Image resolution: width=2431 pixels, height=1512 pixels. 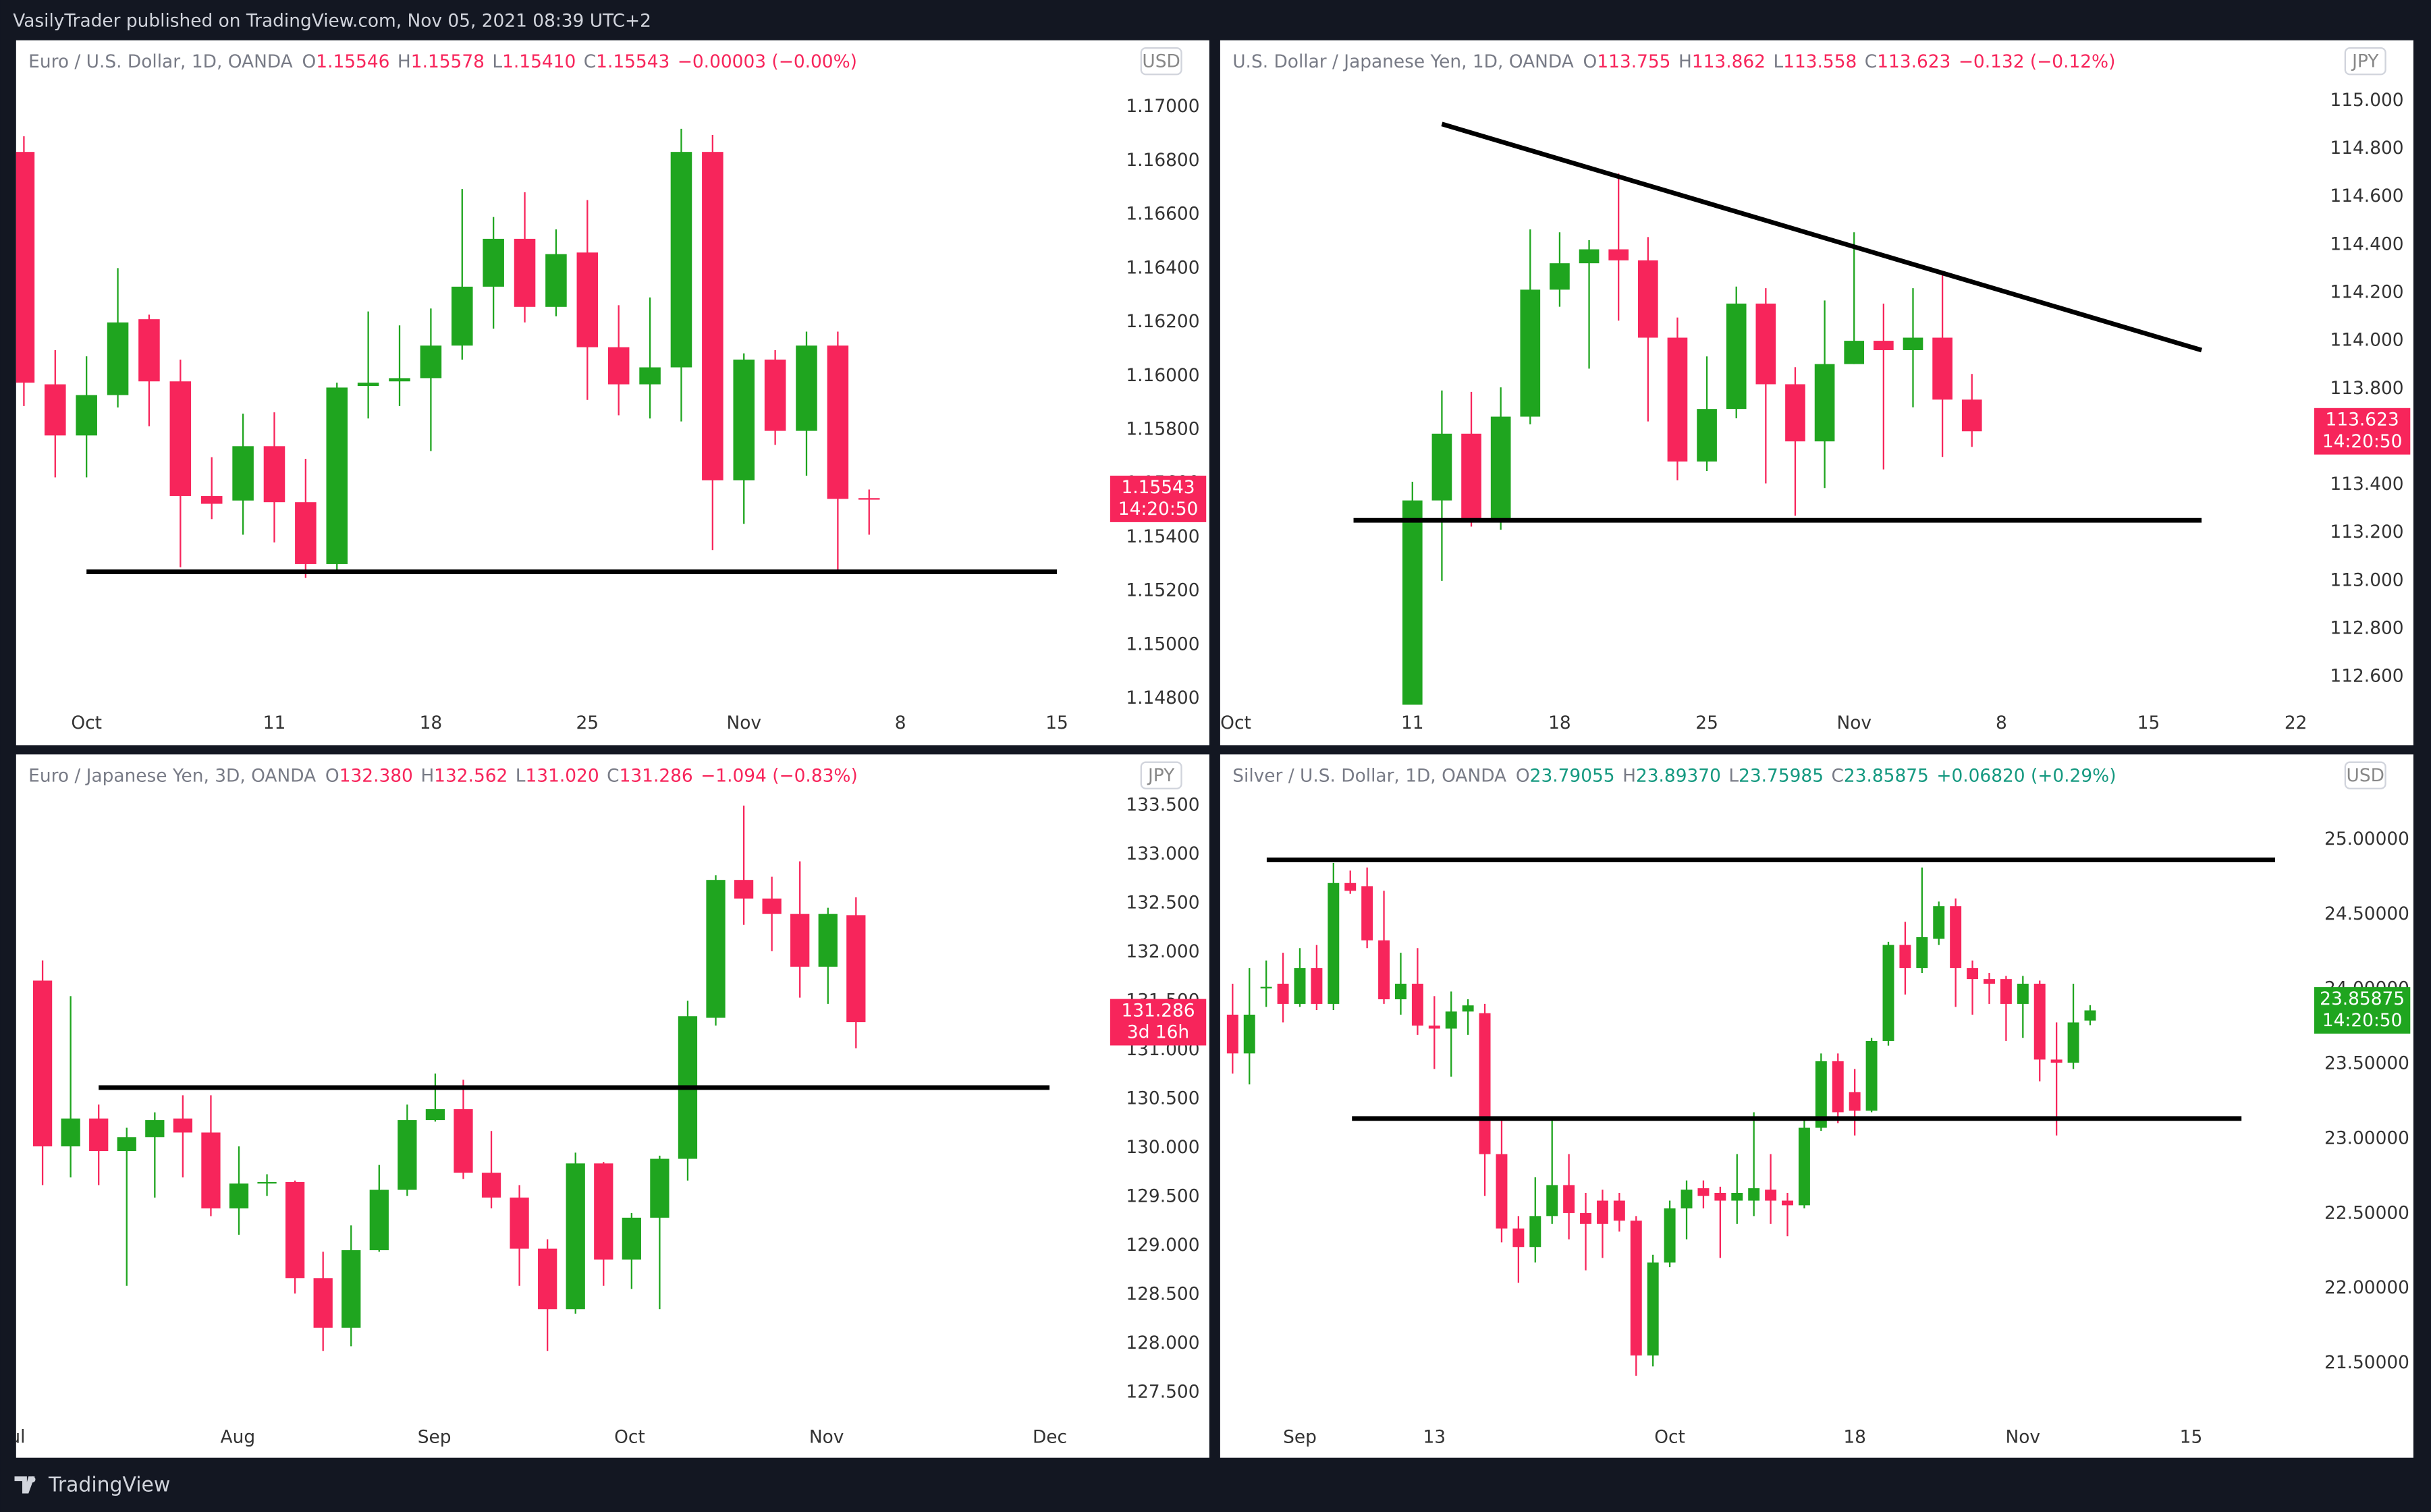 I want to click on symbol-name: U.S. Dollar / Japanese Yen, 1D, OANDA, so click(x=1403, y=61).